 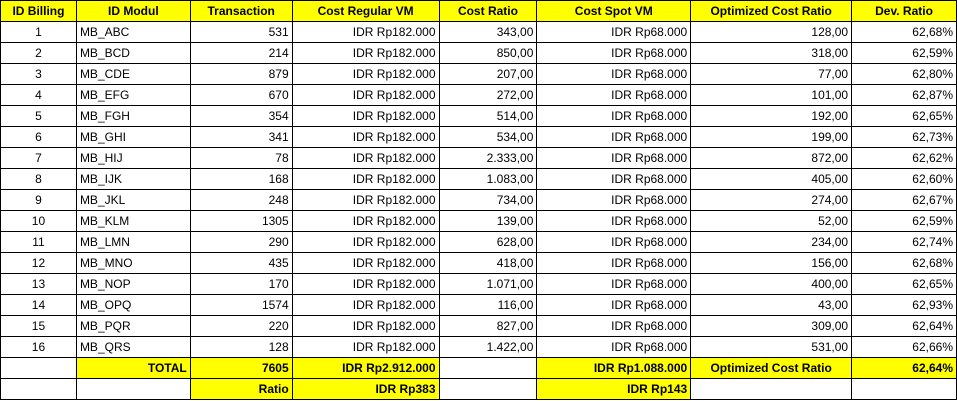 What do you see at coordinates (133, 74) in the screenshot?
I see `cell-id-modul: MB_CDE` at bounding box center [133, 74].